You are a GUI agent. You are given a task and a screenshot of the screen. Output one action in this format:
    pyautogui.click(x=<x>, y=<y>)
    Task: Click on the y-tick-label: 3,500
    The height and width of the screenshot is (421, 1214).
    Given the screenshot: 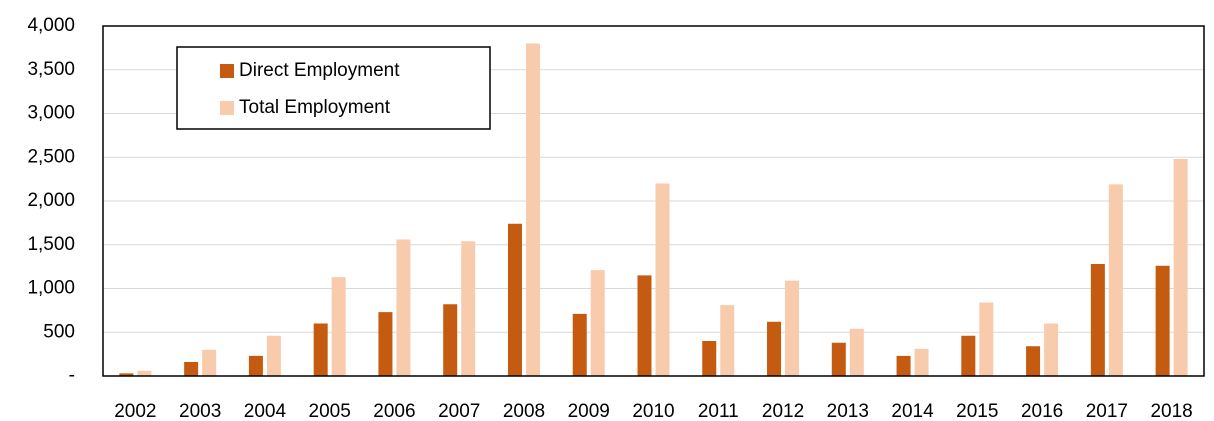 What is the action you would take?
    pyautogui.click(x=51, y=69)
    